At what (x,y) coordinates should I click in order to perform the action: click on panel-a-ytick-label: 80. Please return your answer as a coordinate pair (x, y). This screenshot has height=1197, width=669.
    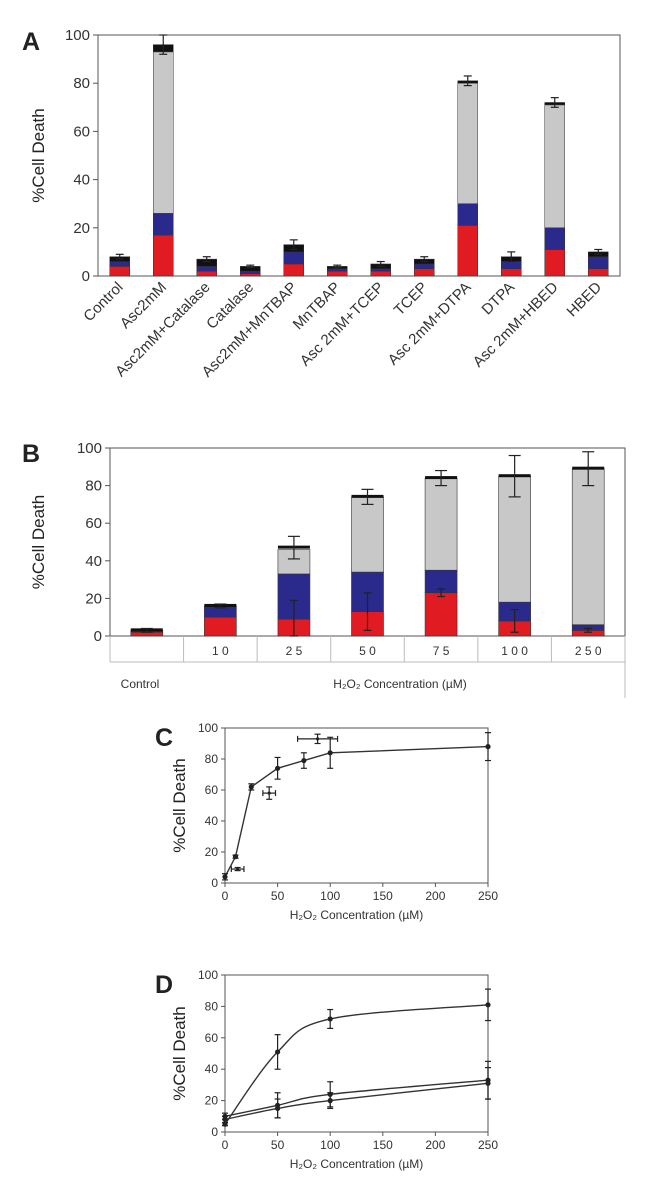
    Looking at the image, I should click on (81, 83).